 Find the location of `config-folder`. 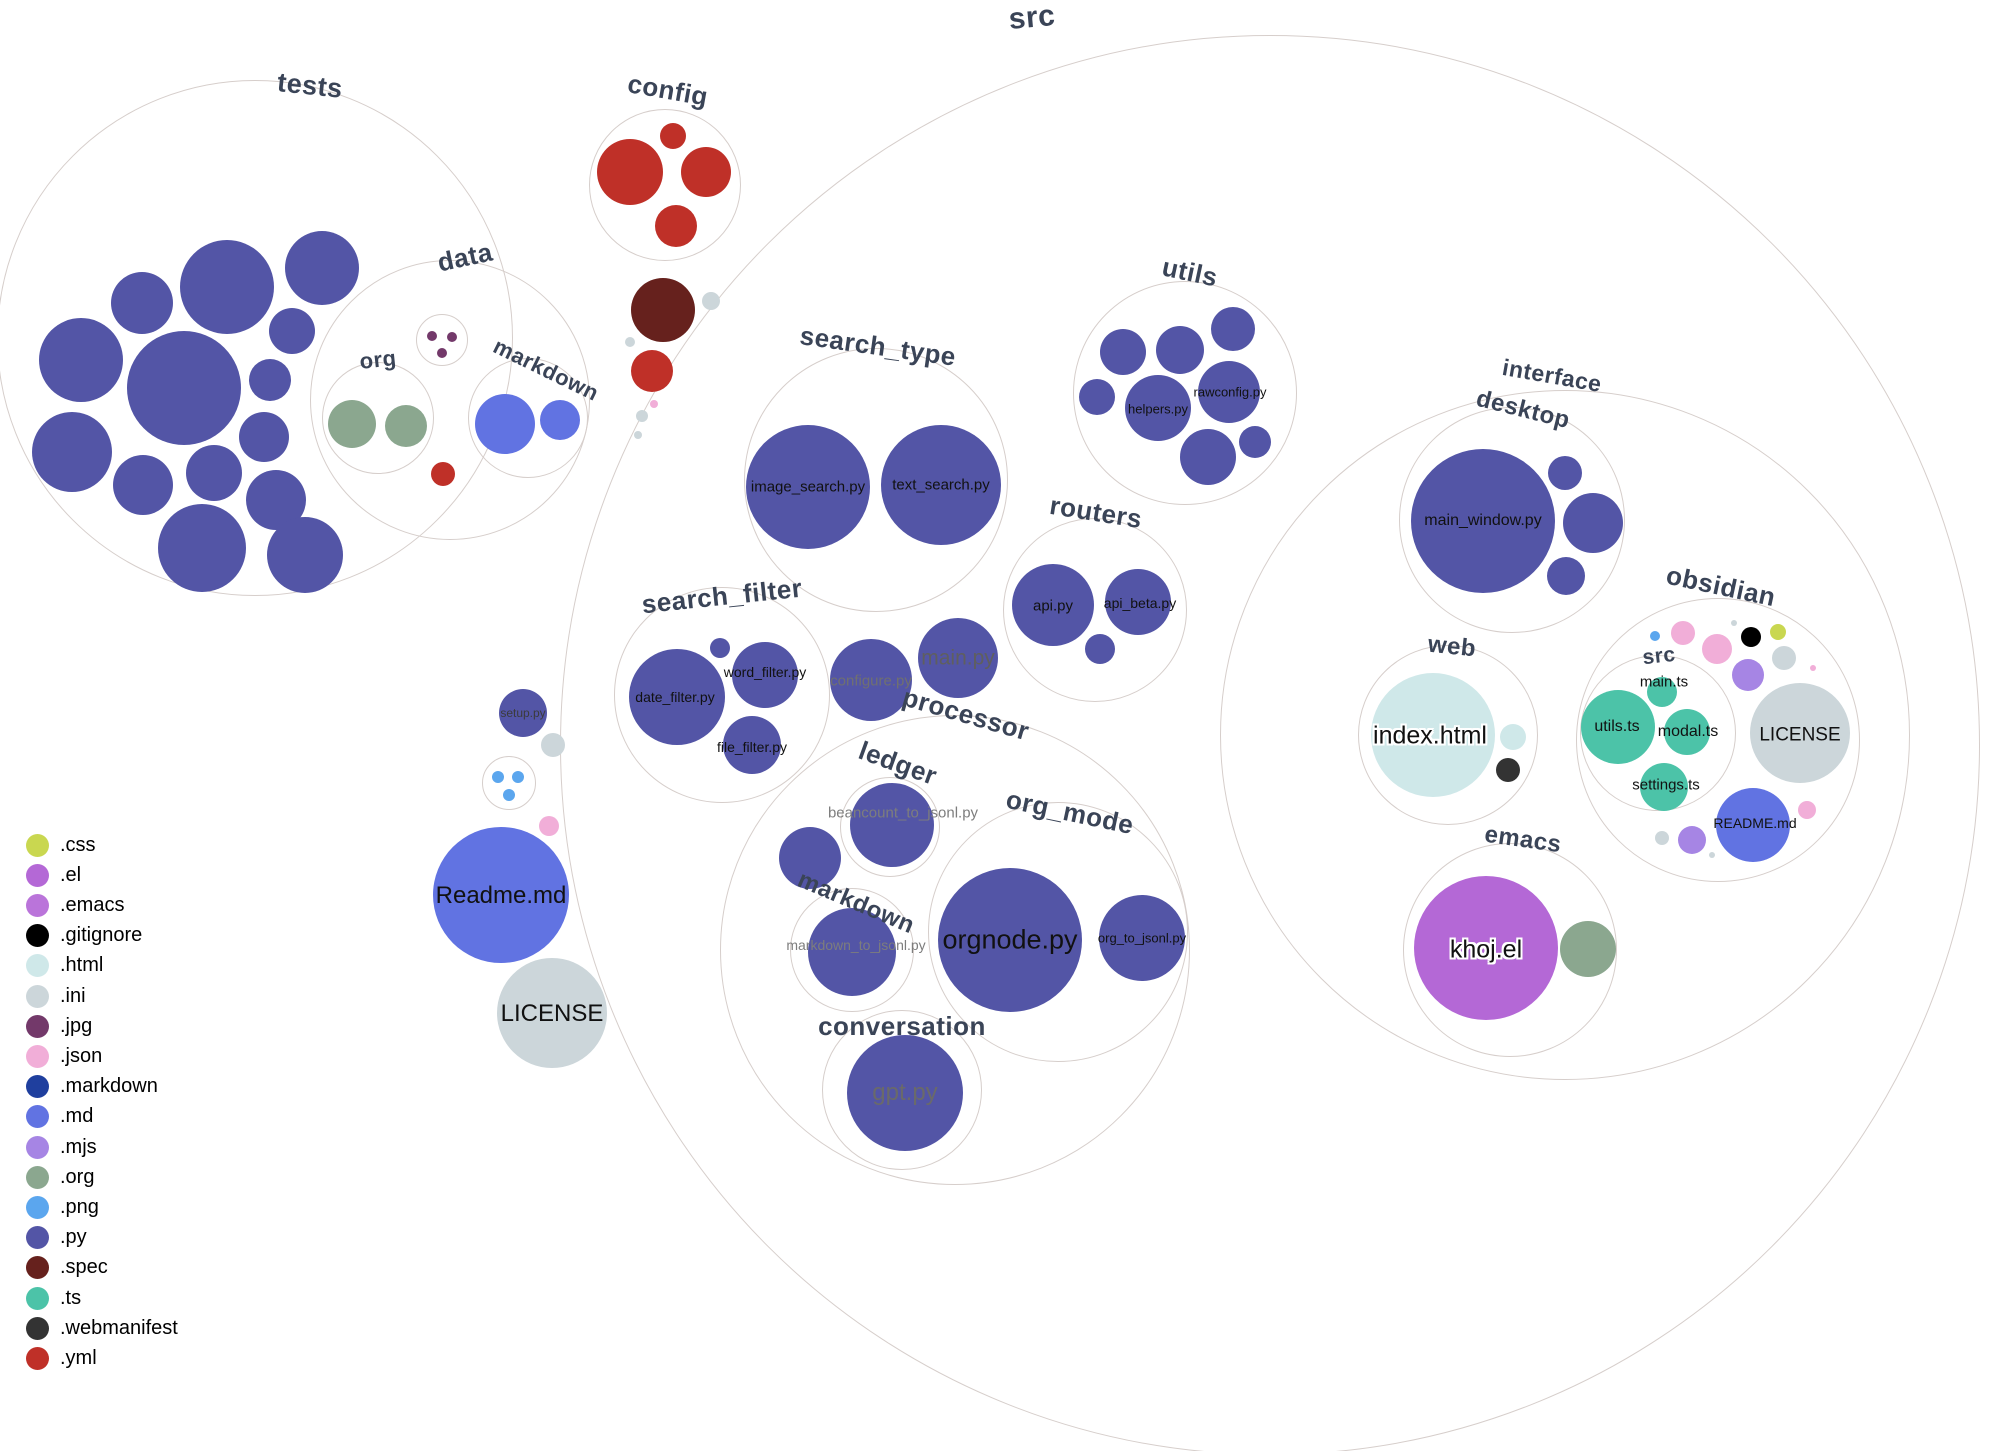

config-folder is located at coordinates (665, 185).